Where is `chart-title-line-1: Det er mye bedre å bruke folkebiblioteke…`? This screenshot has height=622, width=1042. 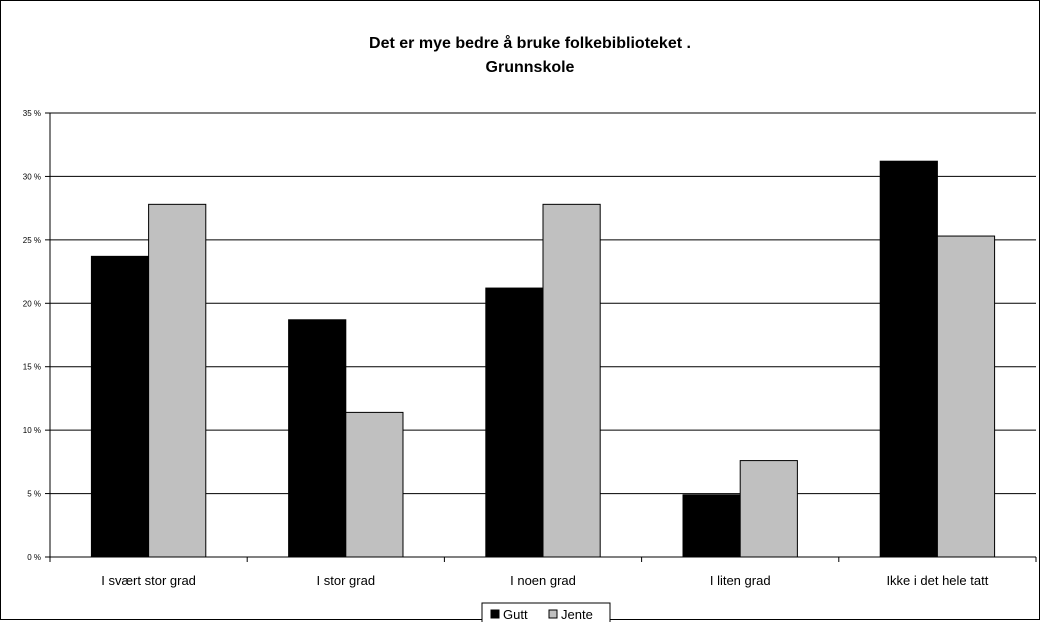
chart-title-line-1: Det er mye bedre å bruke folkebiblioteke… is located at coordinates (530, 43).